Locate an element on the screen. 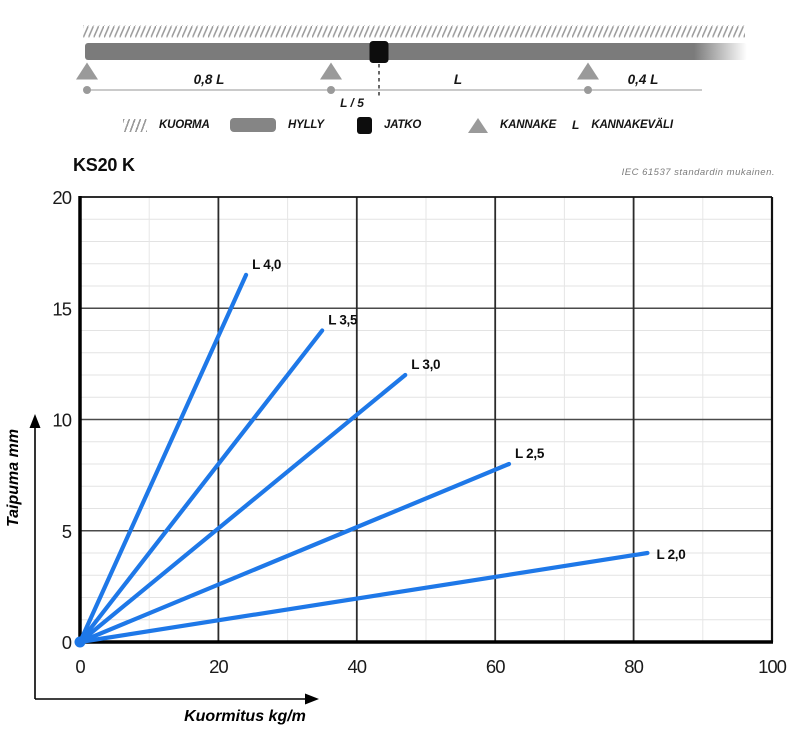  series-label-2: L 3,0 is located at coordinates (425, 364).